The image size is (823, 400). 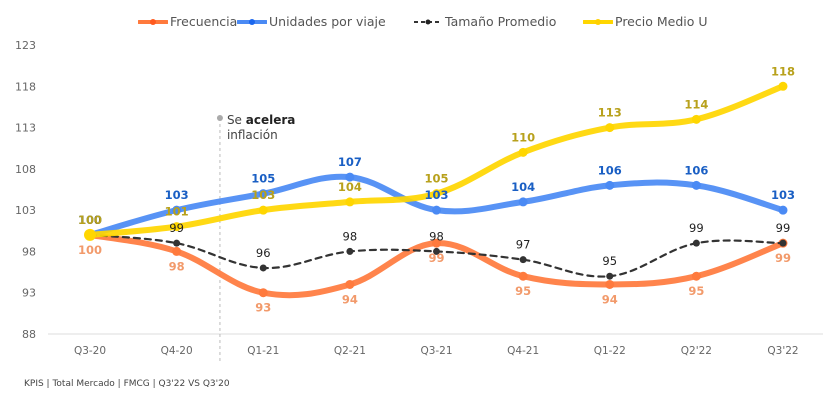 What do you see at coordinates (252, 135) in the screenshot?
I see `annotation-line2: inflación` at bounding box center [252, 135].